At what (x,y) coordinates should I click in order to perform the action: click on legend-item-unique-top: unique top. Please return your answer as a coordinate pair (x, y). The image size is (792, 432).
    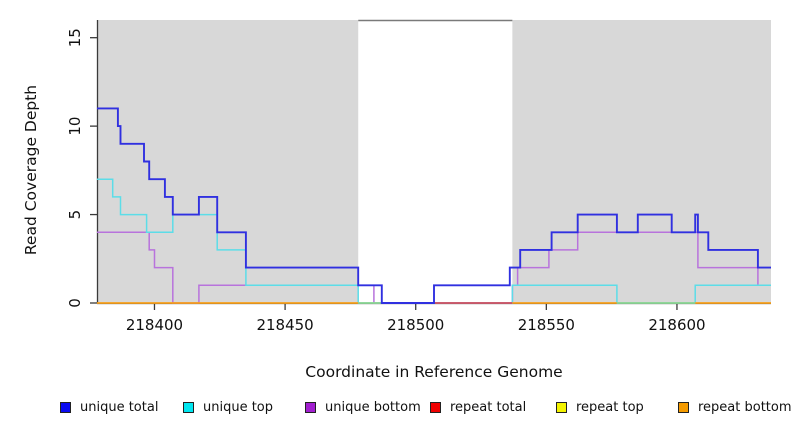
    Looking at the image, I should click on (228, 407).